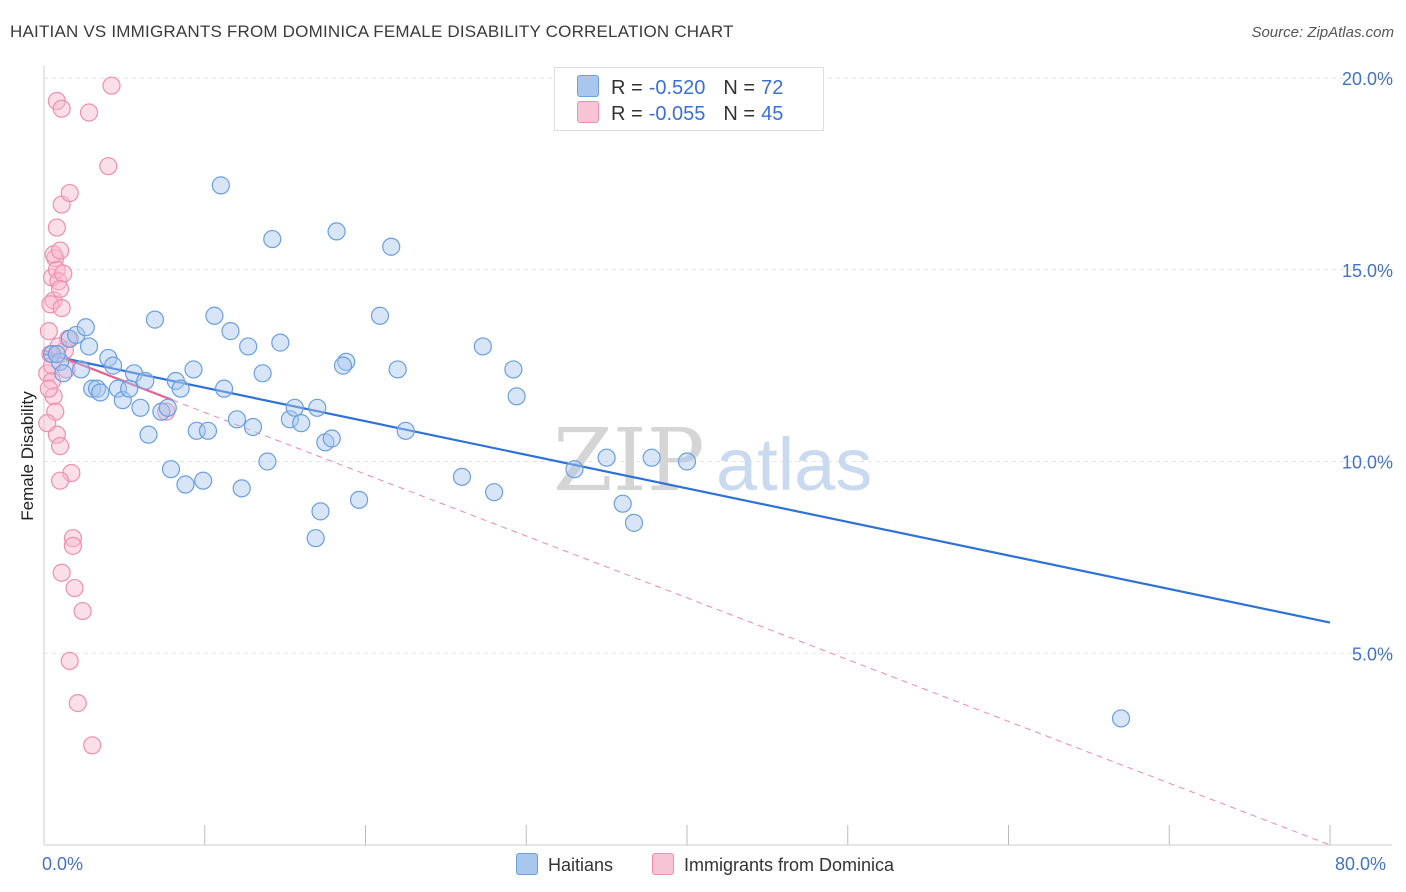  I want to click on haitians-swatch, so click(527, 864).